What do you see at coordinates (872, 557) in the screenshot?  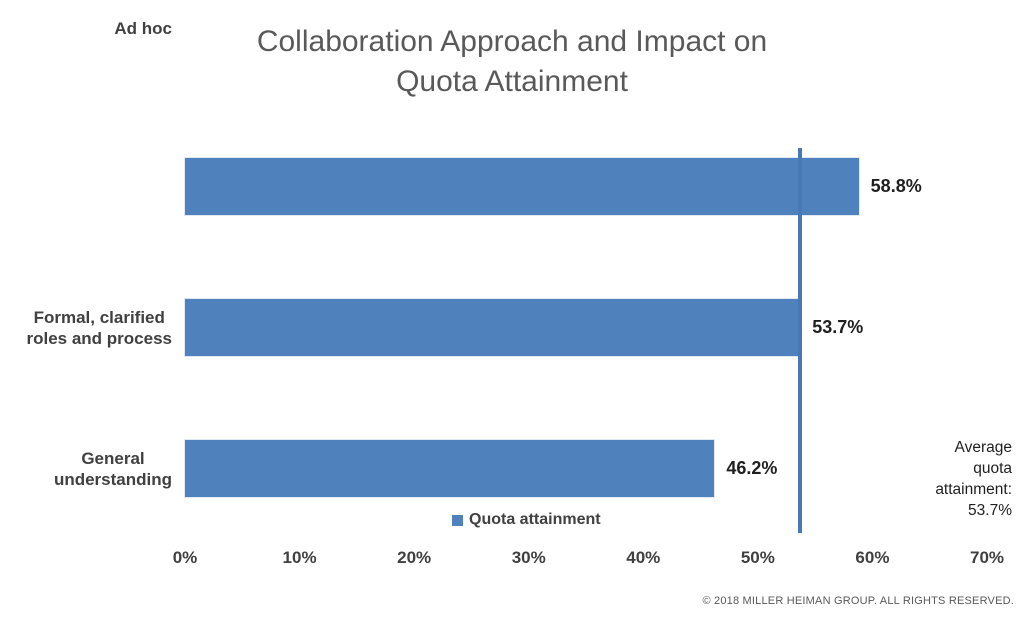 I see `x-axis-tick-label: 60%` at bounding box center [872, 557].